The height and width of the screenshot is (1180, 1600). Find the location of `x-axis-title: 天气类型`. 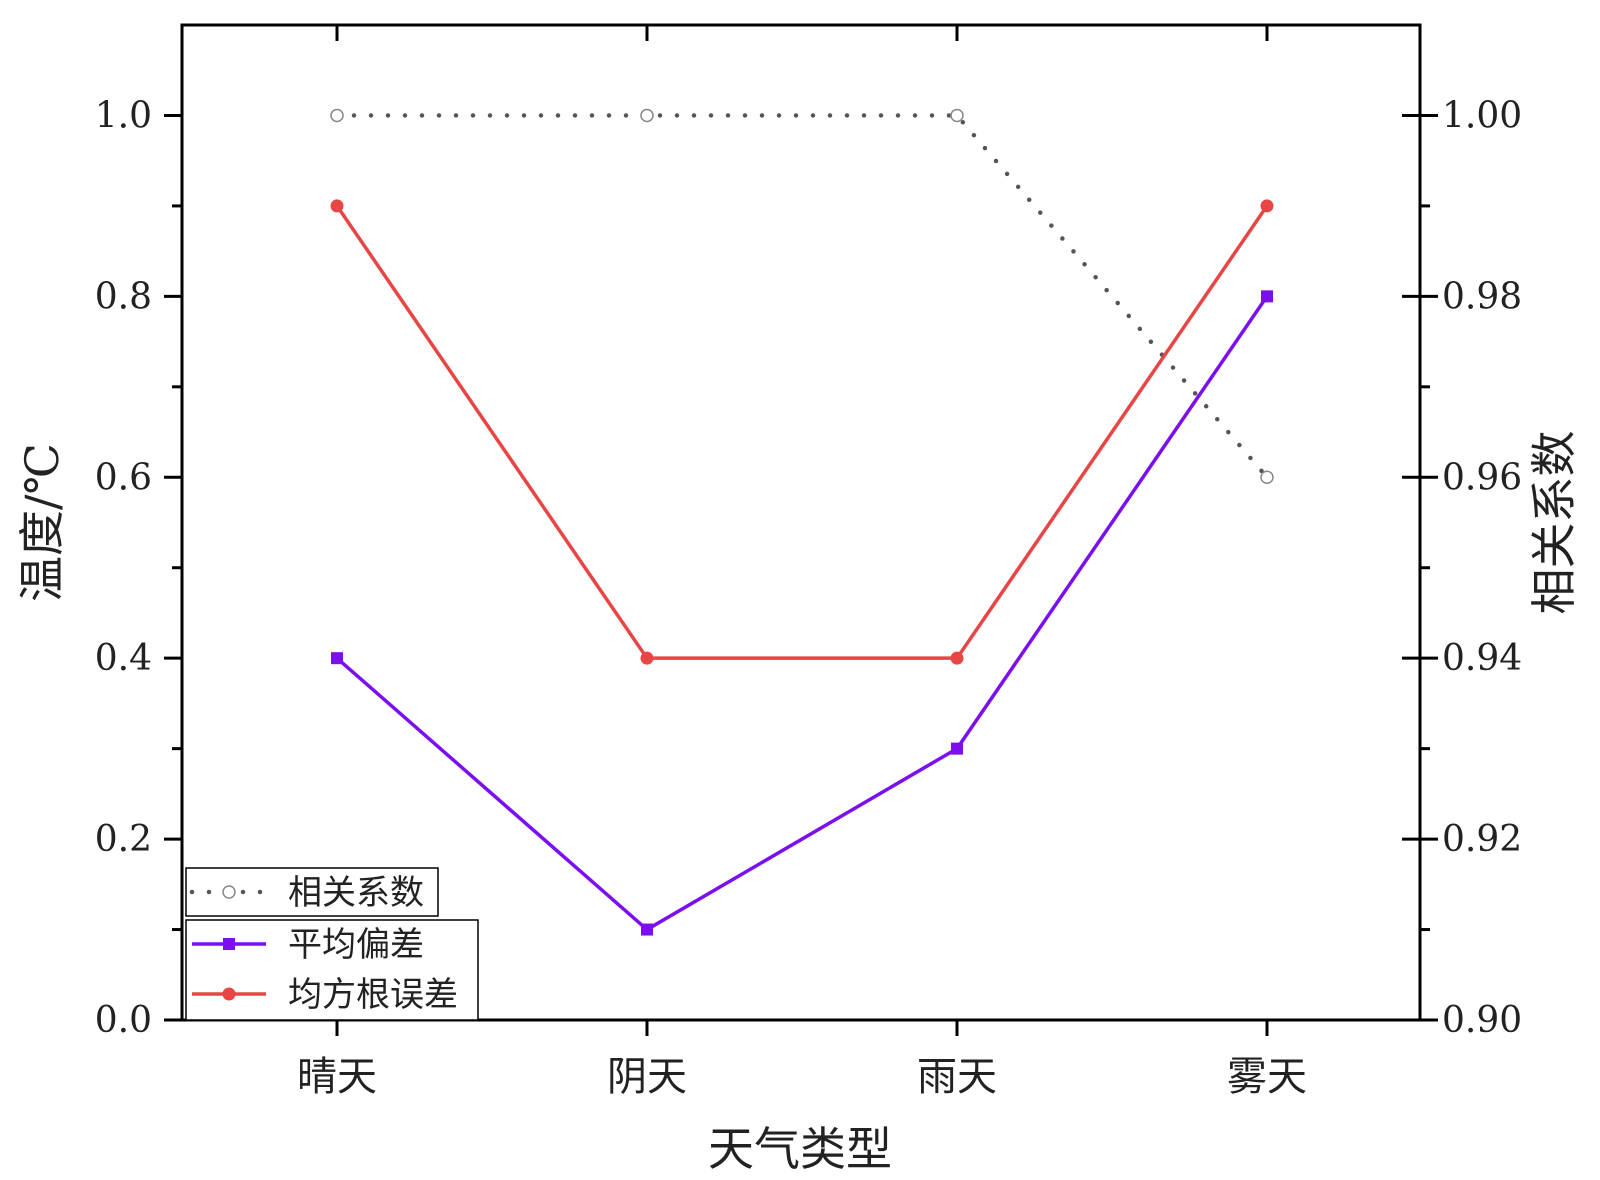

x-axis-title: 天气类型 is located at coordinates (800, 1149).